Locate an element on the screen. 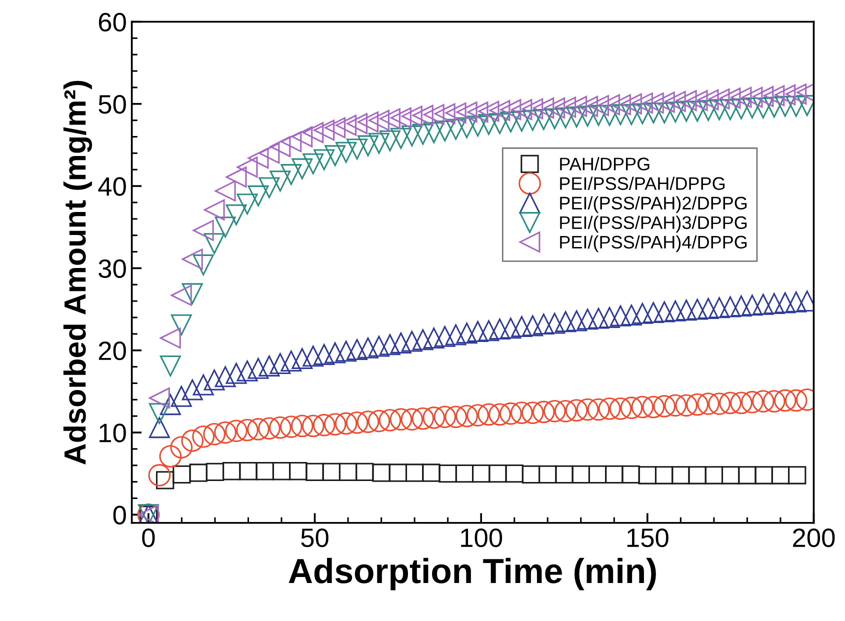 The image size is (845, 621). y-tick-label: 0 is located at coordinates (119, 515).